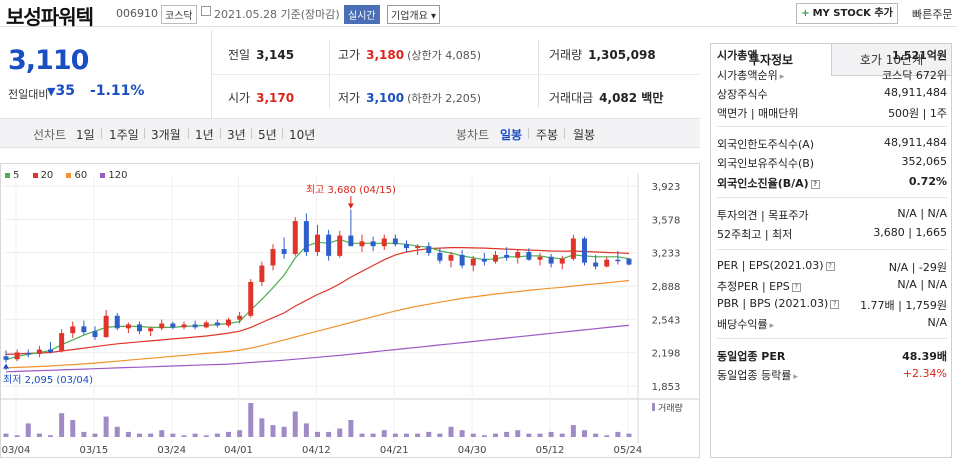 The image size is (957, 458). Describe the element at coordinates (584, 135) in the screenshot. I see `tab-monthly: 월봉` at that location.